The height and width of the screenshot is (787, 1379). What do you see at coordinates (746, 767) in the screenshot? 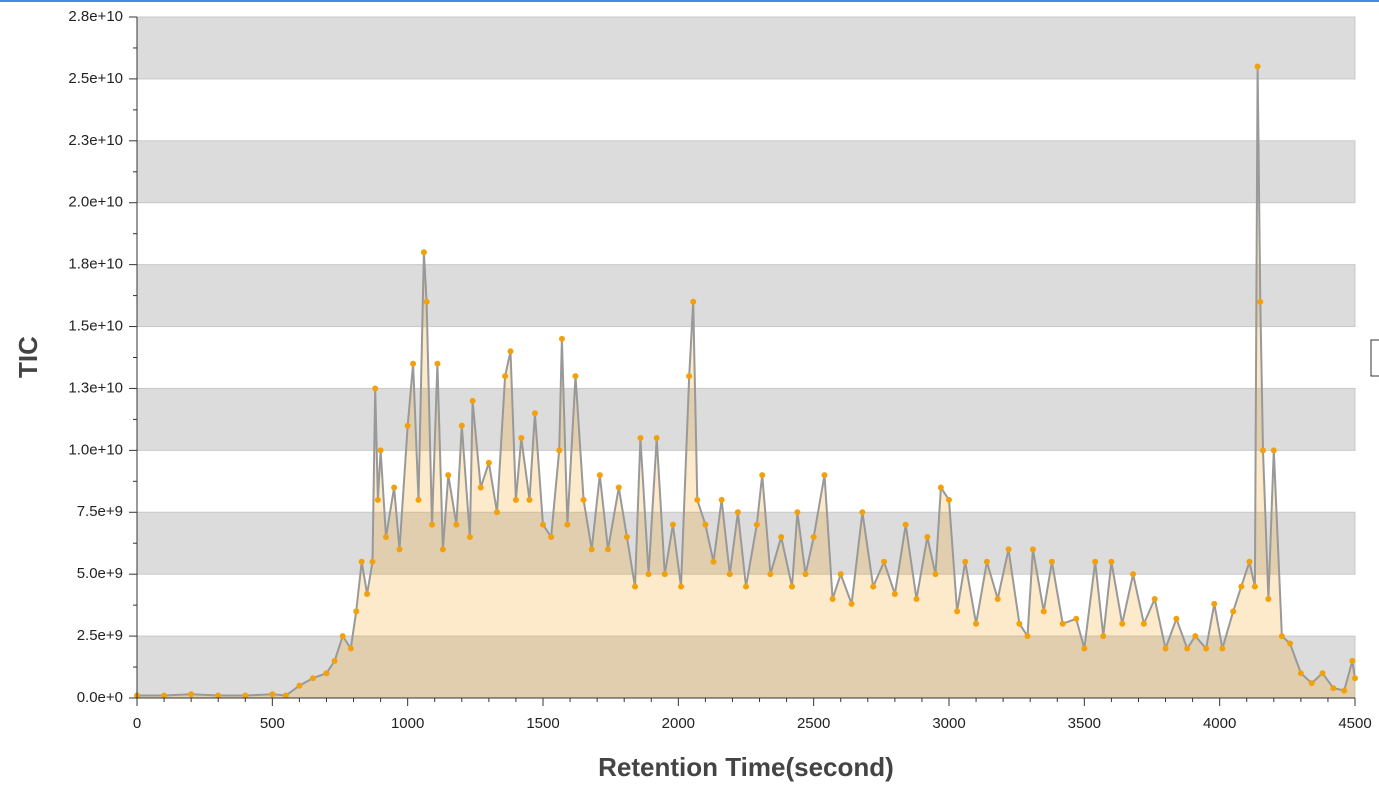
I see `x-axis-title: Retention Time(second)` at bounding box center [746, 767].